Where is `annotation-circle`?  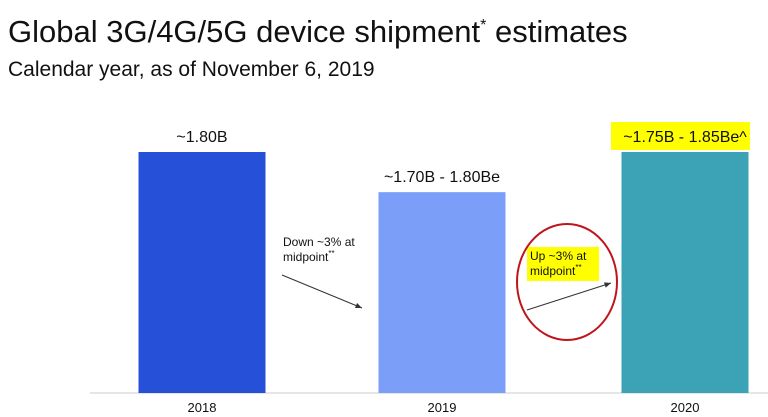
annotation-circle is located at coordinates (567, 282).